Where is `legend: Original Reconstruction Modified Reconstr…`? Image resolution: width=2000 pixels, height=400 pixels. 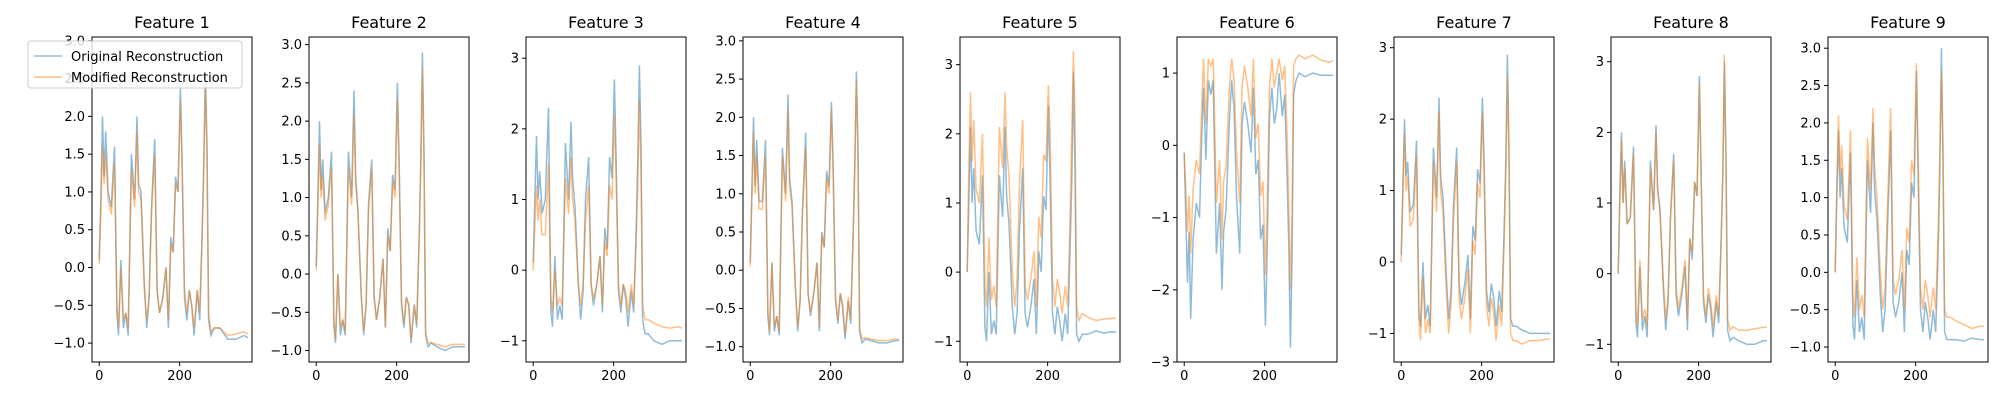
legend: Original Reconstruction Modified Reconstr… is located at coordinates (135, 64).